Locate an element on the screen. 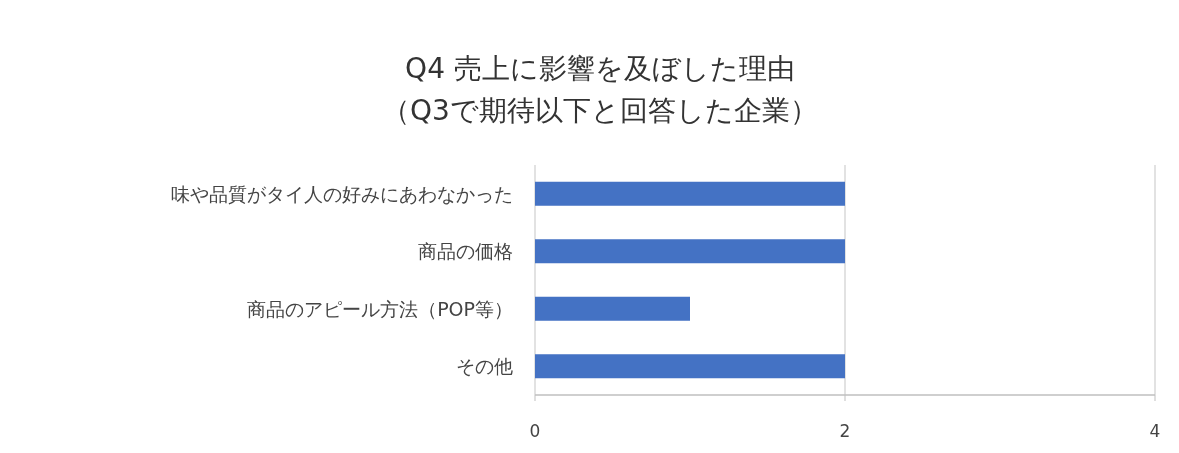 The width and height of the screenshot is (1179, 453). x-tick-label: 4 is located at coordinates (1155, 431).